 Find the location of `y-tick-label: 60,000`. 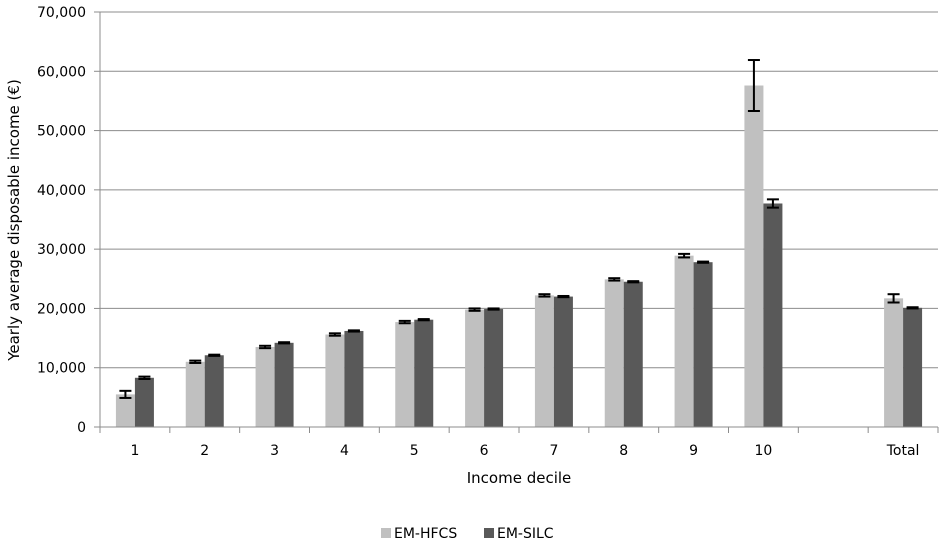

y-tick-label: 60,000 is located at coordinates (61, 72).